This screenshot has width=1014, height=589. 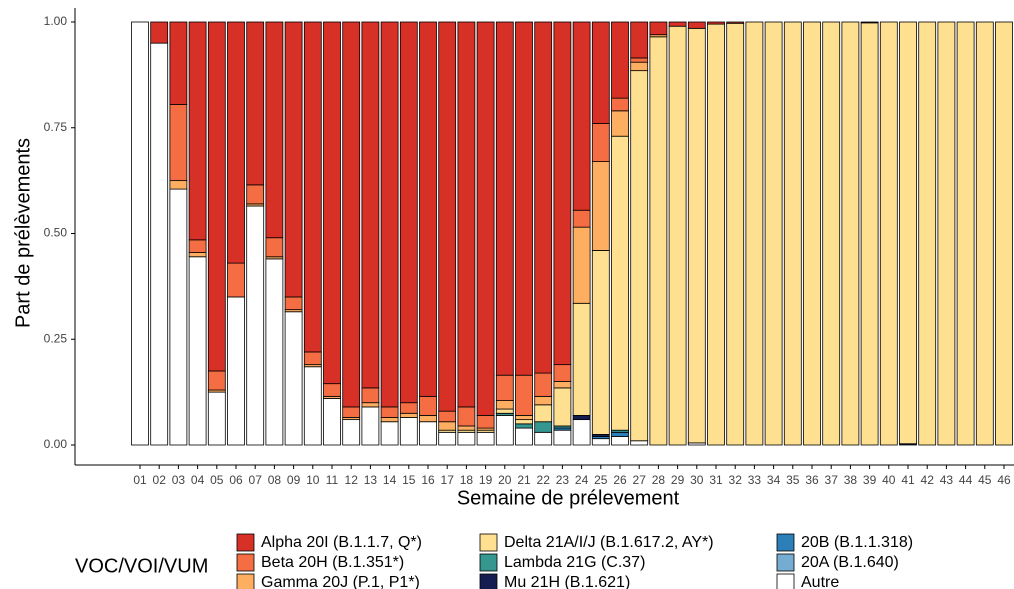 I want to click on x-tick-label: 13, so click(x=371, y=480).